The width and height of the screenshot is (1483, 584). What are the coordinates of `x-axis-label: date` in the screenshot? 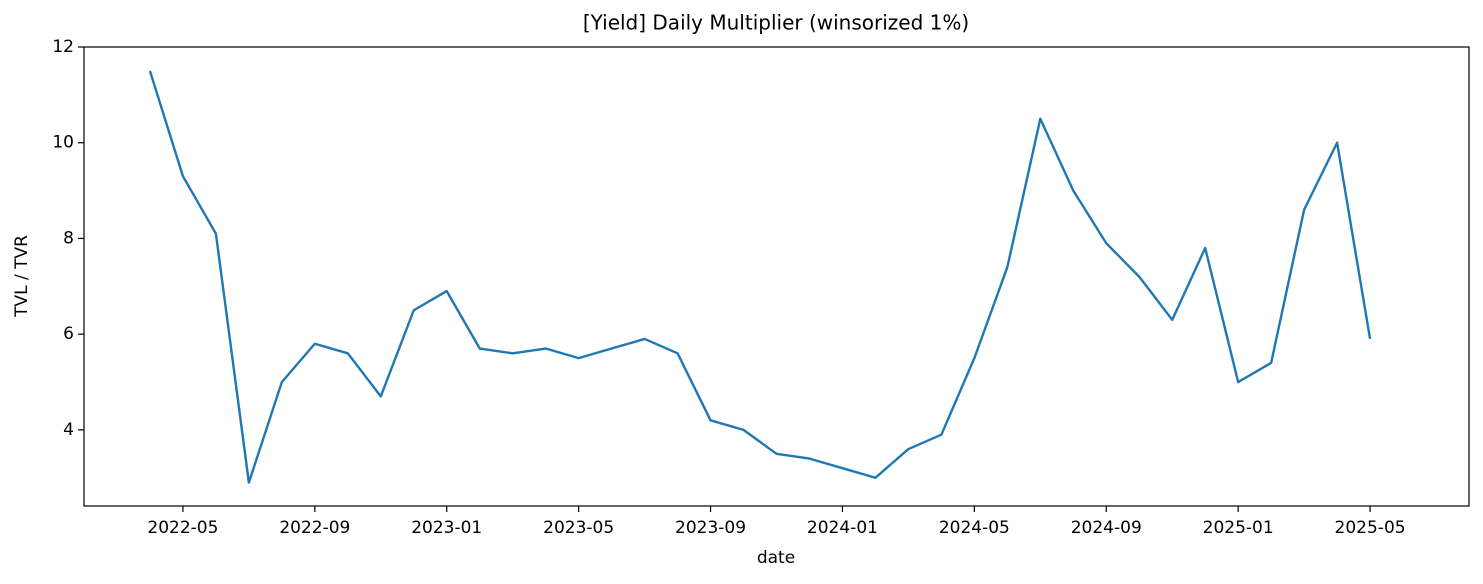 It's located at (776, 558).